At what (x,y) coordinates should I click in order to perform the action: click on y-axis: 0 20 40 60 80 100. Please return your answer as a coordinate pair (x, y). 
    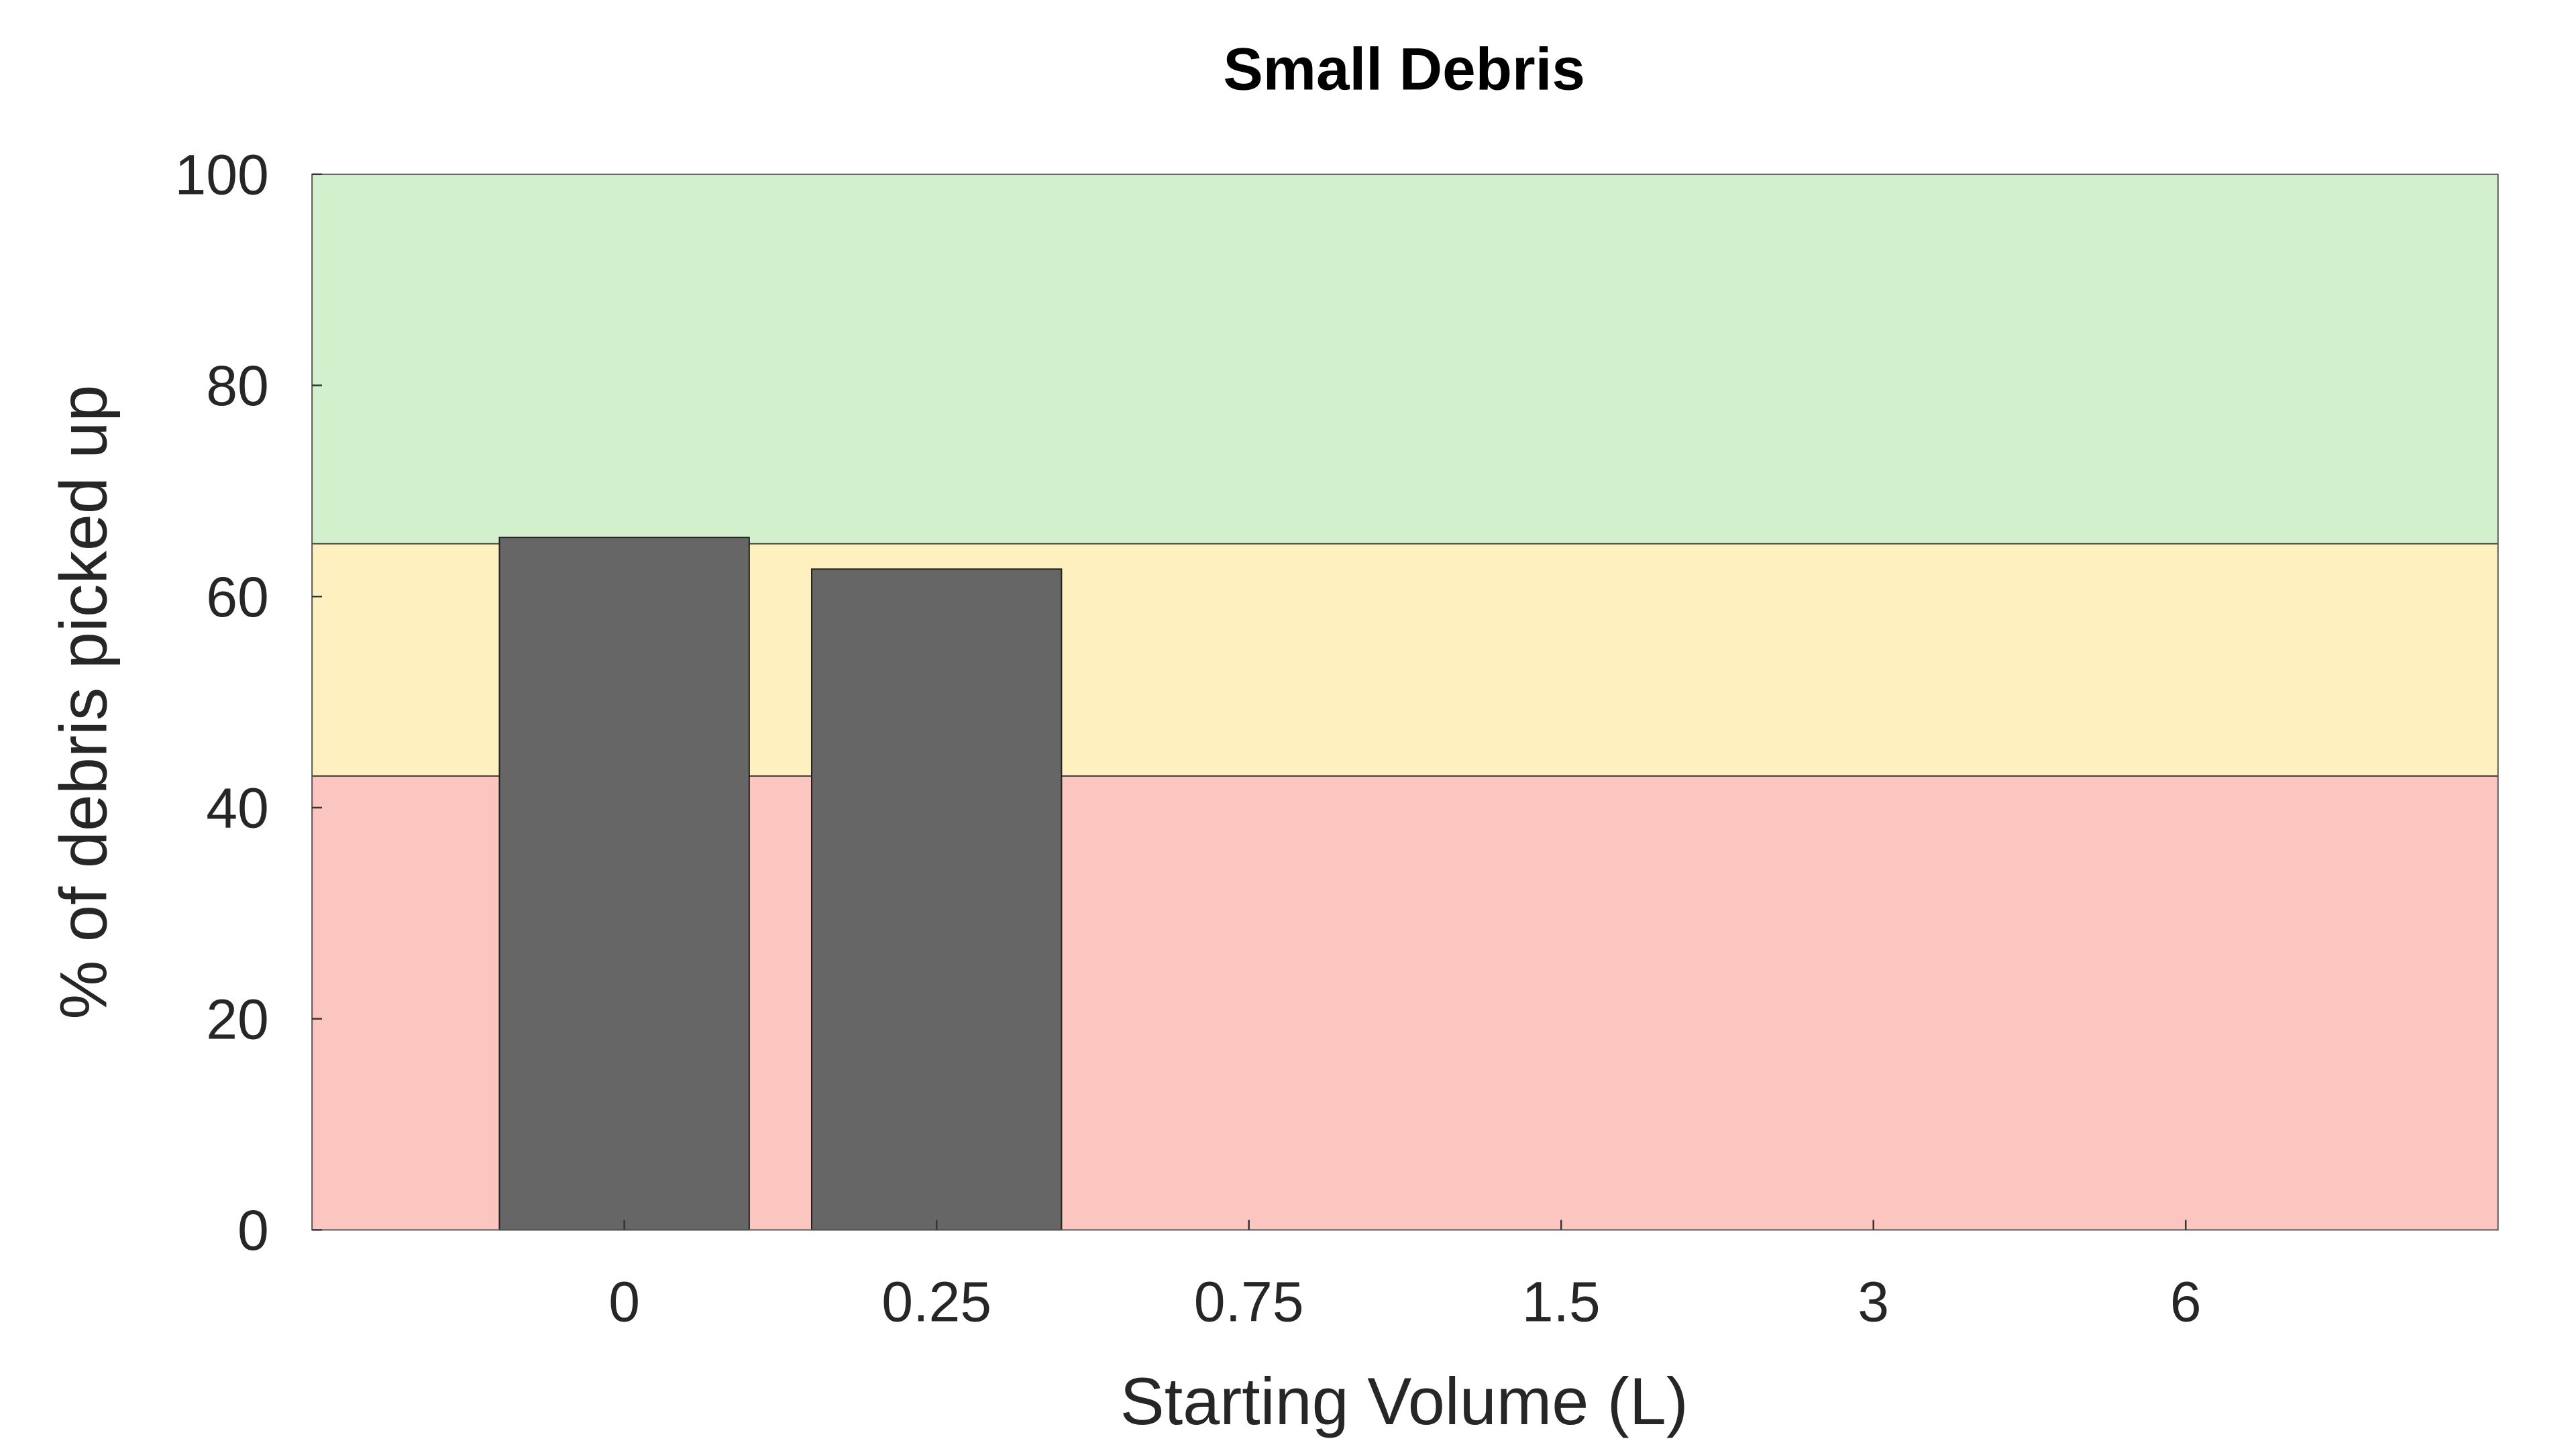
    Looking at the image, I should click on (248, 702).